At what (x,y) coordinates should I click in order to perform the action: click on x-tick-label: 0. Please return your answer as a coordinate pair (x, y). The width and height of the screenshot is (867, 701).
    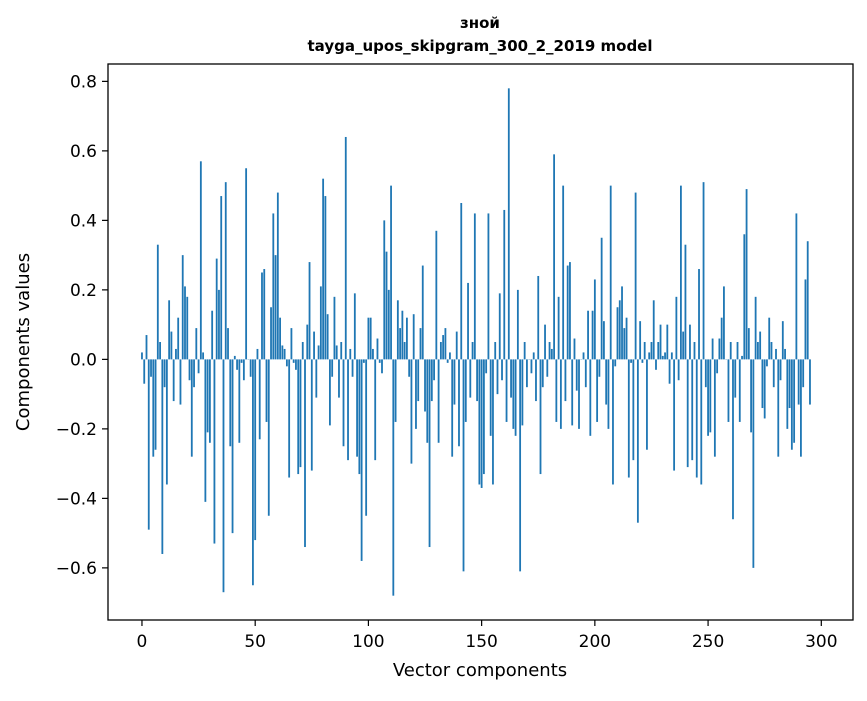
    Looking at the image, I should click on (142, 642).